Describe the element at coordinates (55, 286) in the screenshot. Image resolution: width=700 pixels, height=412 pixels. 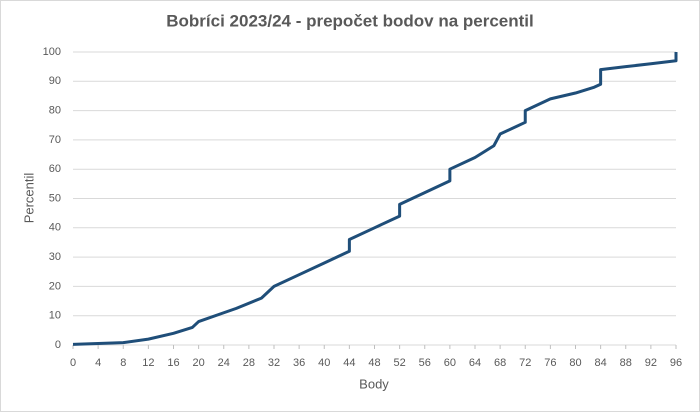
I see `y-tick-label: 20` at that location.